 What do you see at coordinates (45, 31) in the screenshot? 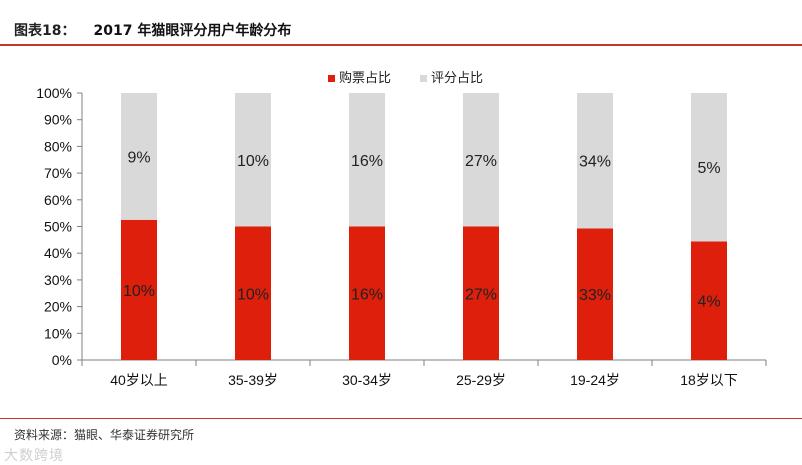
I see `figure-label: 图表18：` at bounding box center [45, 31].